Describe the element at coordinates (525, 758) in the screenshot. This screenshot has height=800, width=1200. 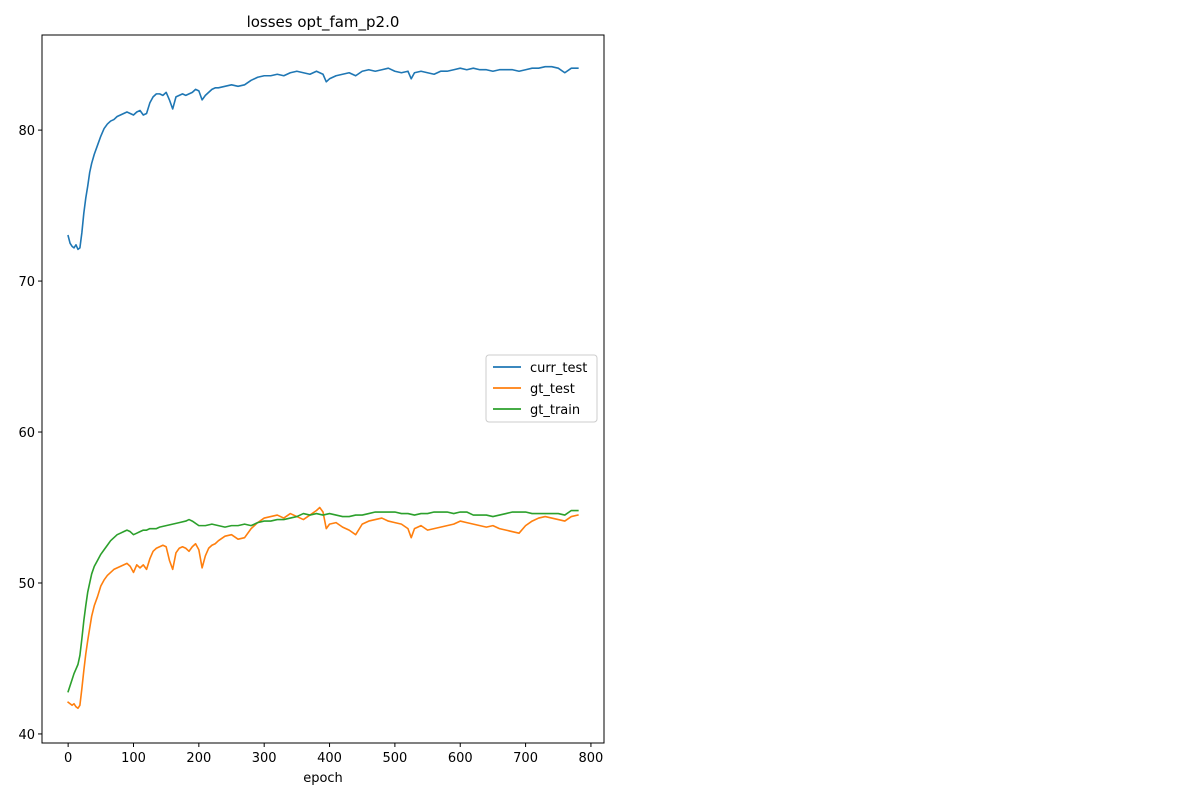
I see `x-tick-label: 700` at that location.